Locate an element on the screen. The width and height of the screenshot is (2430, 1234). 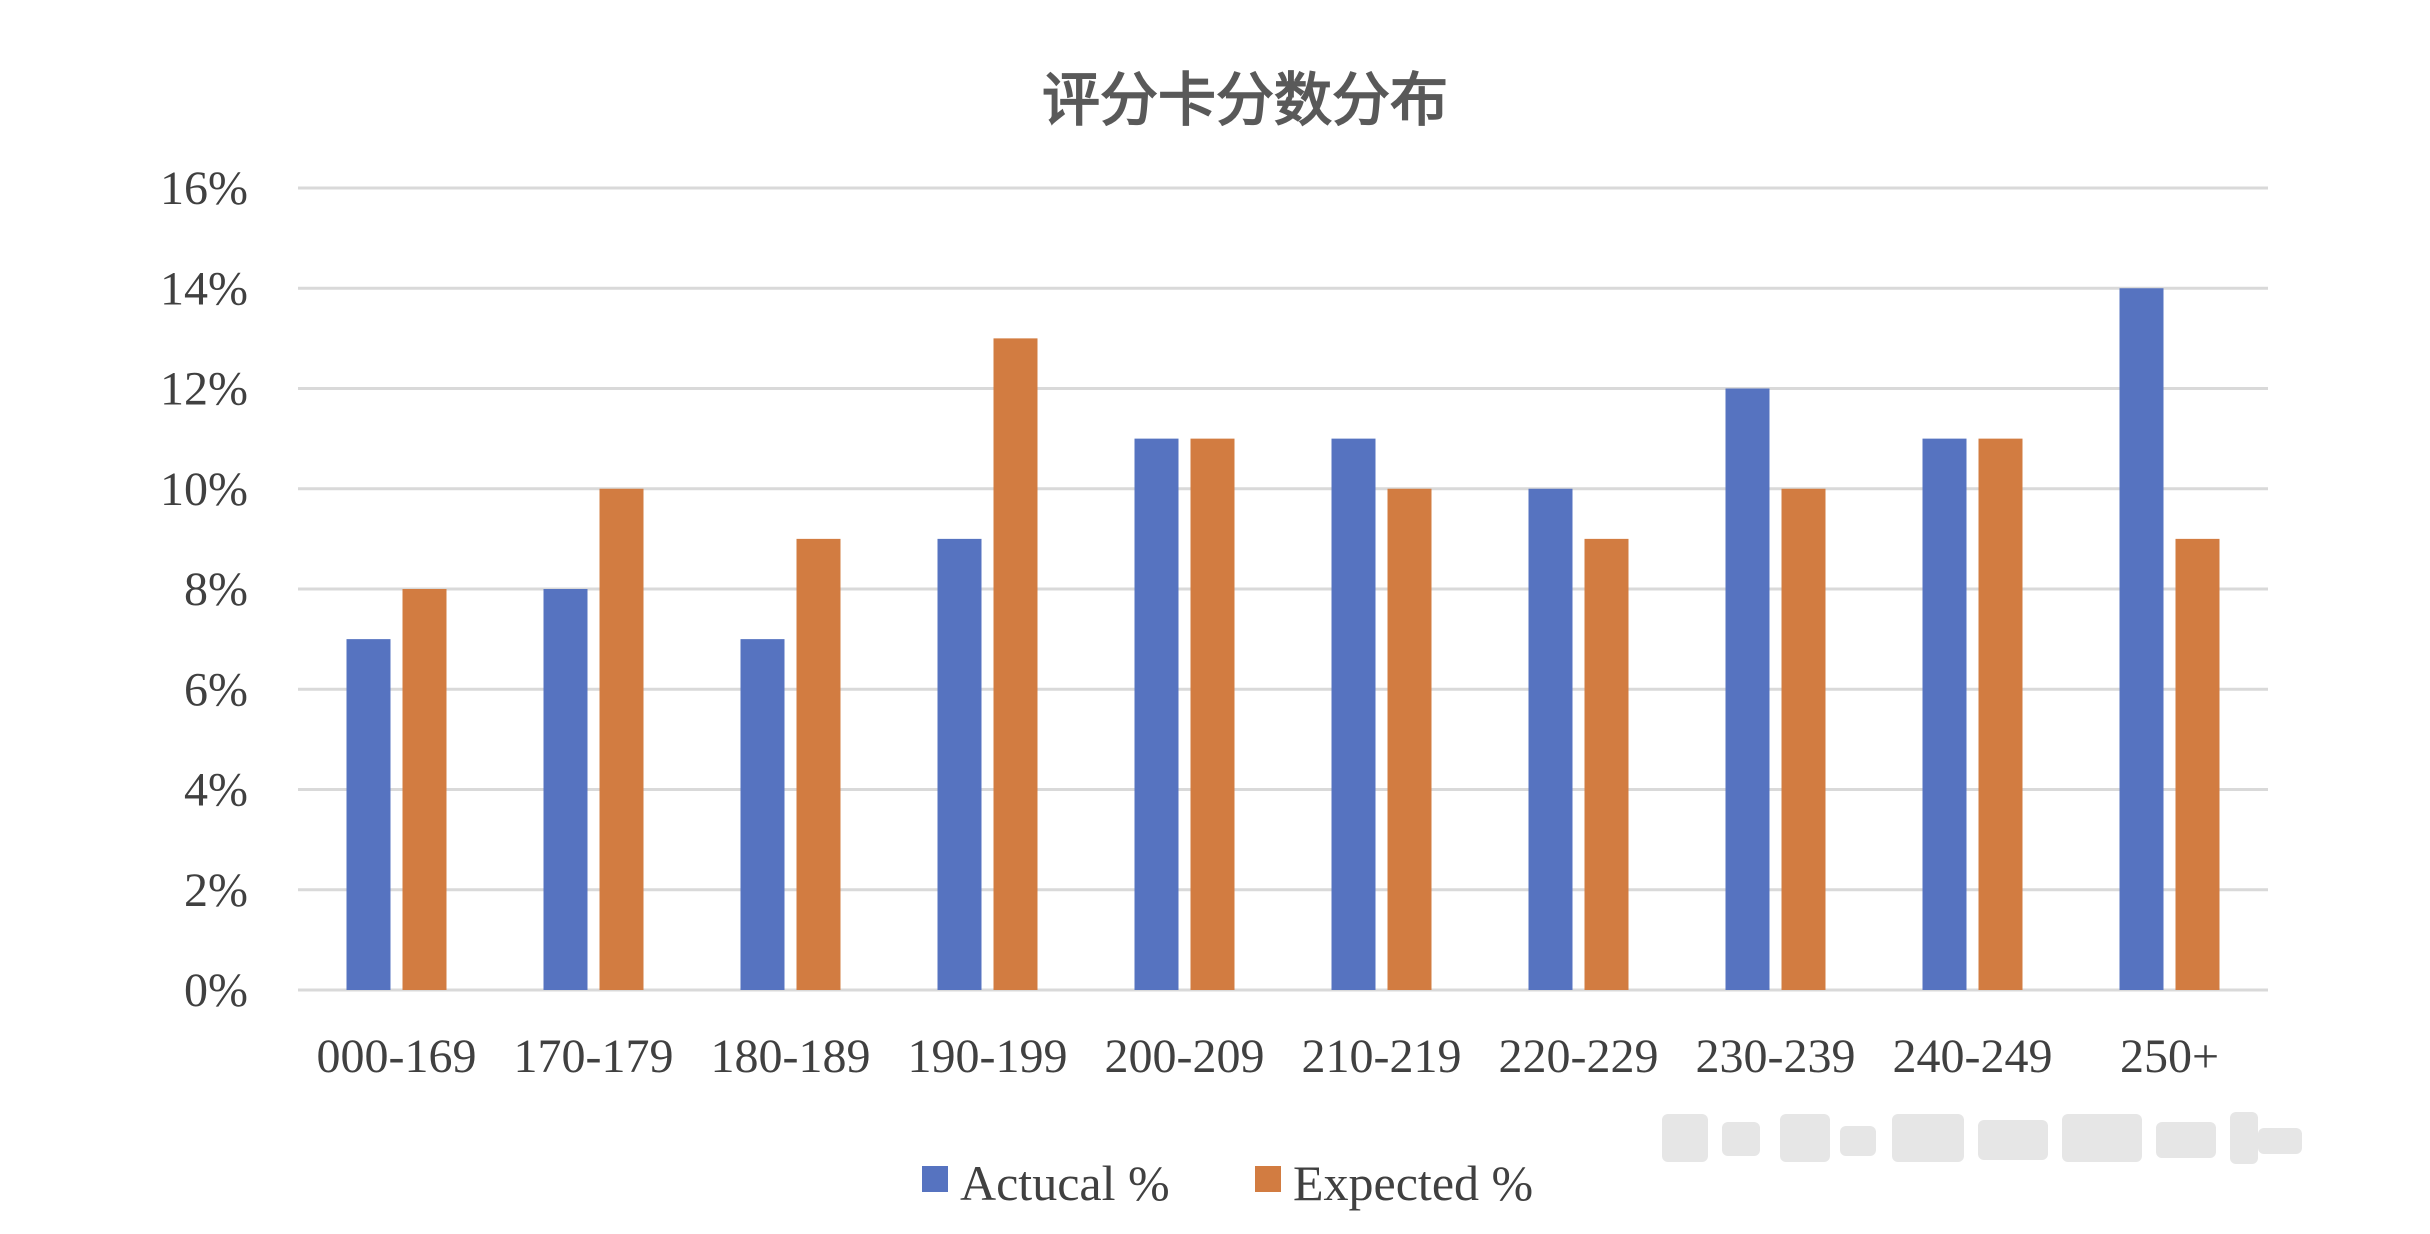
x-tick-label: 230-239 is located at coordinates (1776, 1056).